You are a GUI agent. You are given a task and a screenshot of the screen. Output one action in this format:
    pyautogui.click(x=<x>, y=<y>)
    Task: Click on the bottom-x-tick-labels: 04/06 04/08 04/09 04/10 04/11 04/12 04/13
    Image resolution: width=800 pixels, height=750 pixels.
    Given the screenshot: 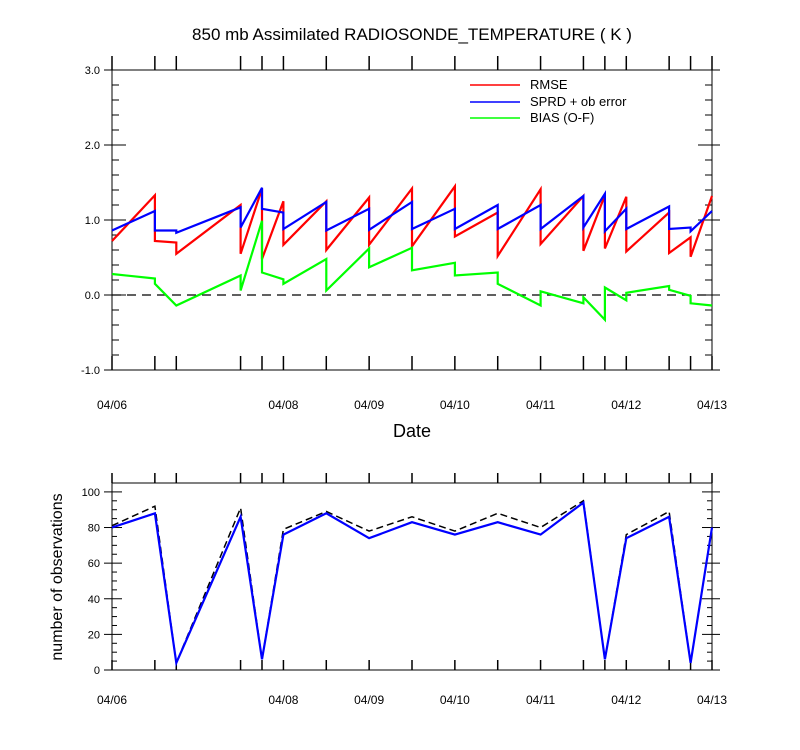 What is the action you would take?
    pyautogui.click(x=412, y=700)
    